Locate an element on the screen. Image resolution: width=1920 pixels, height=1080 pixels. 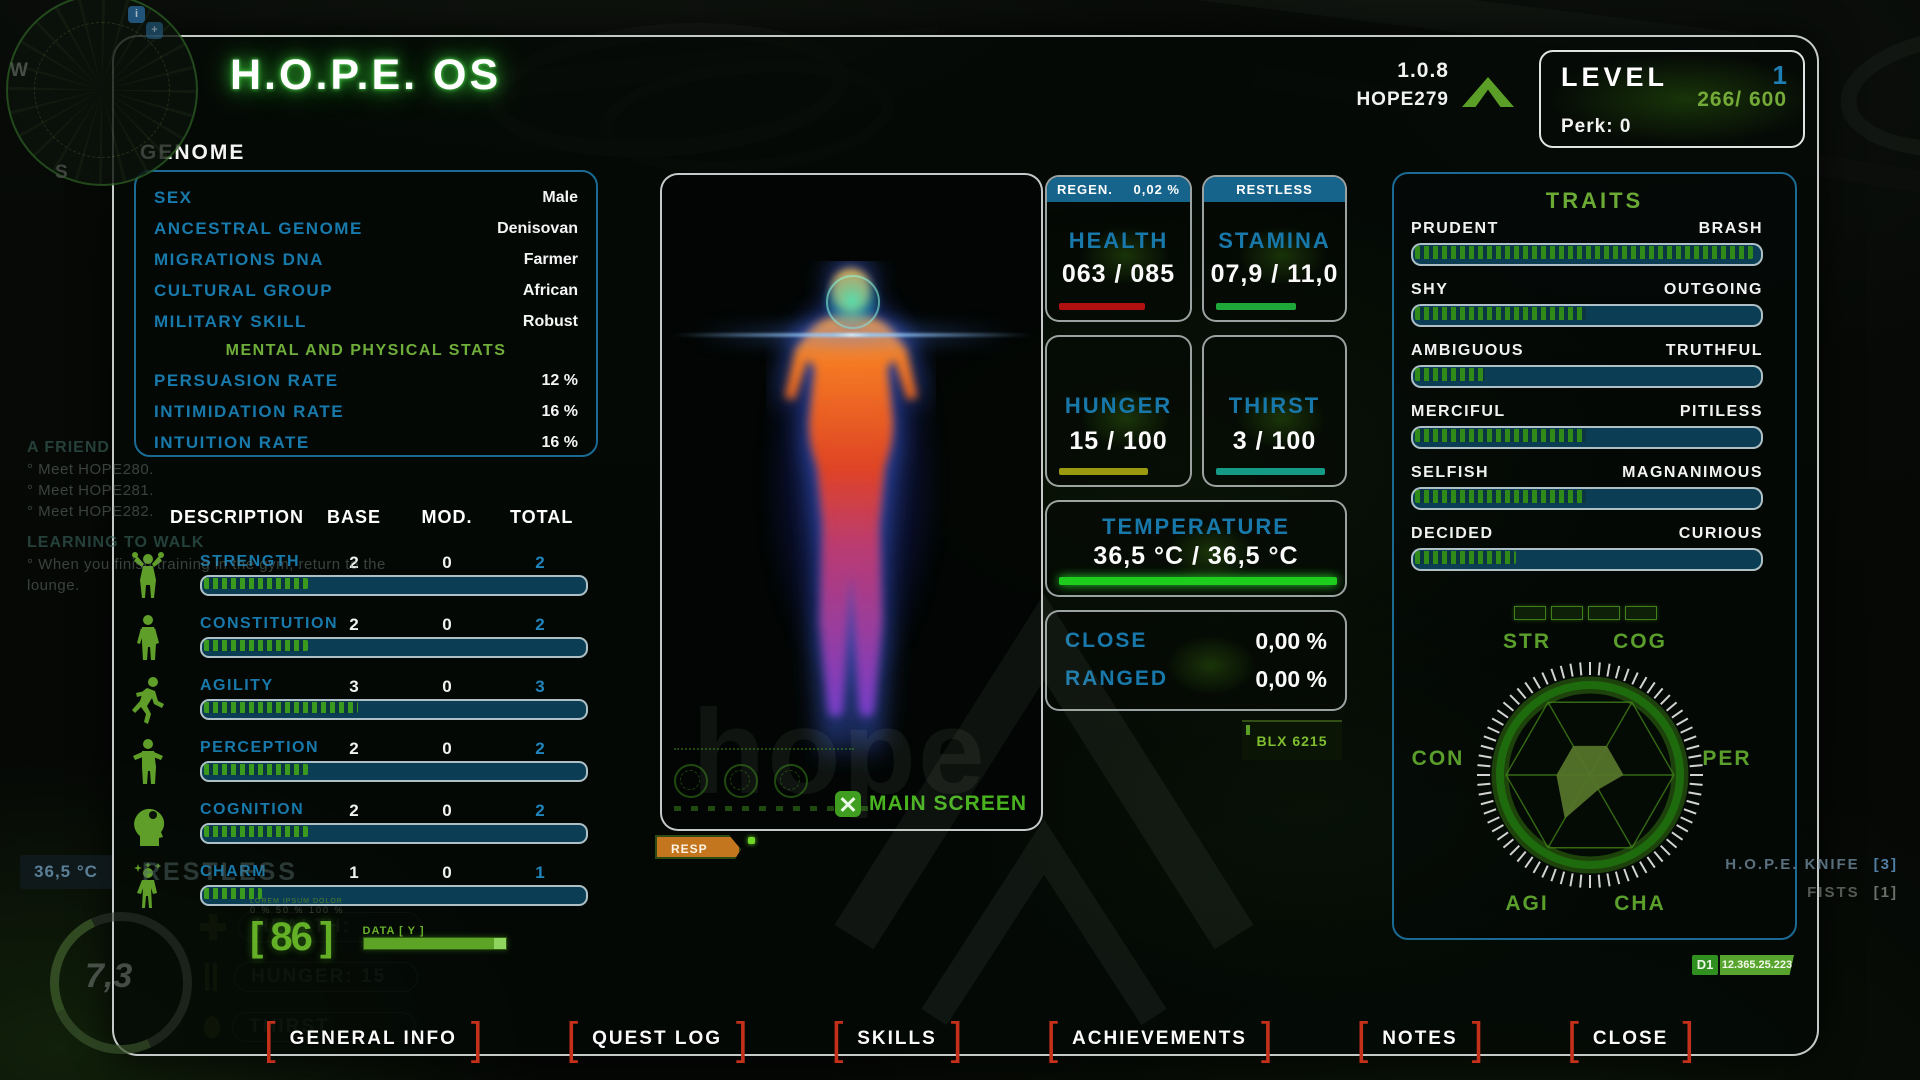
genome-value: Farmer is located at coordinates (550, 259).